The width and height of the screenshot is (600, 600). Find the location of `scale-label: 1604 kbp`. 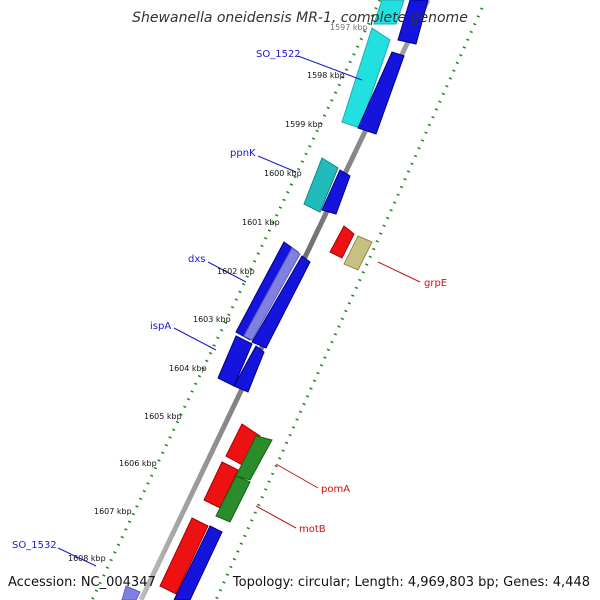

scale-label: 1604 kbp is located at coordinates (188, 368).